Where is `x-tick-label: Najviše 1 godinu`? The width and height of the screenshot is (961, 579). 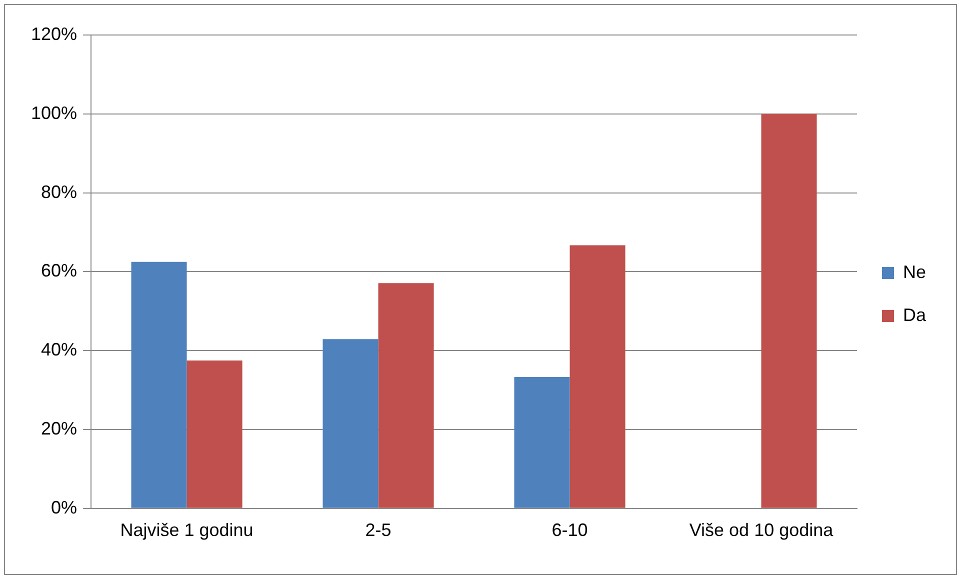
x-tick-label: Najviše 1 godinu is located at coordinates (187, 530).